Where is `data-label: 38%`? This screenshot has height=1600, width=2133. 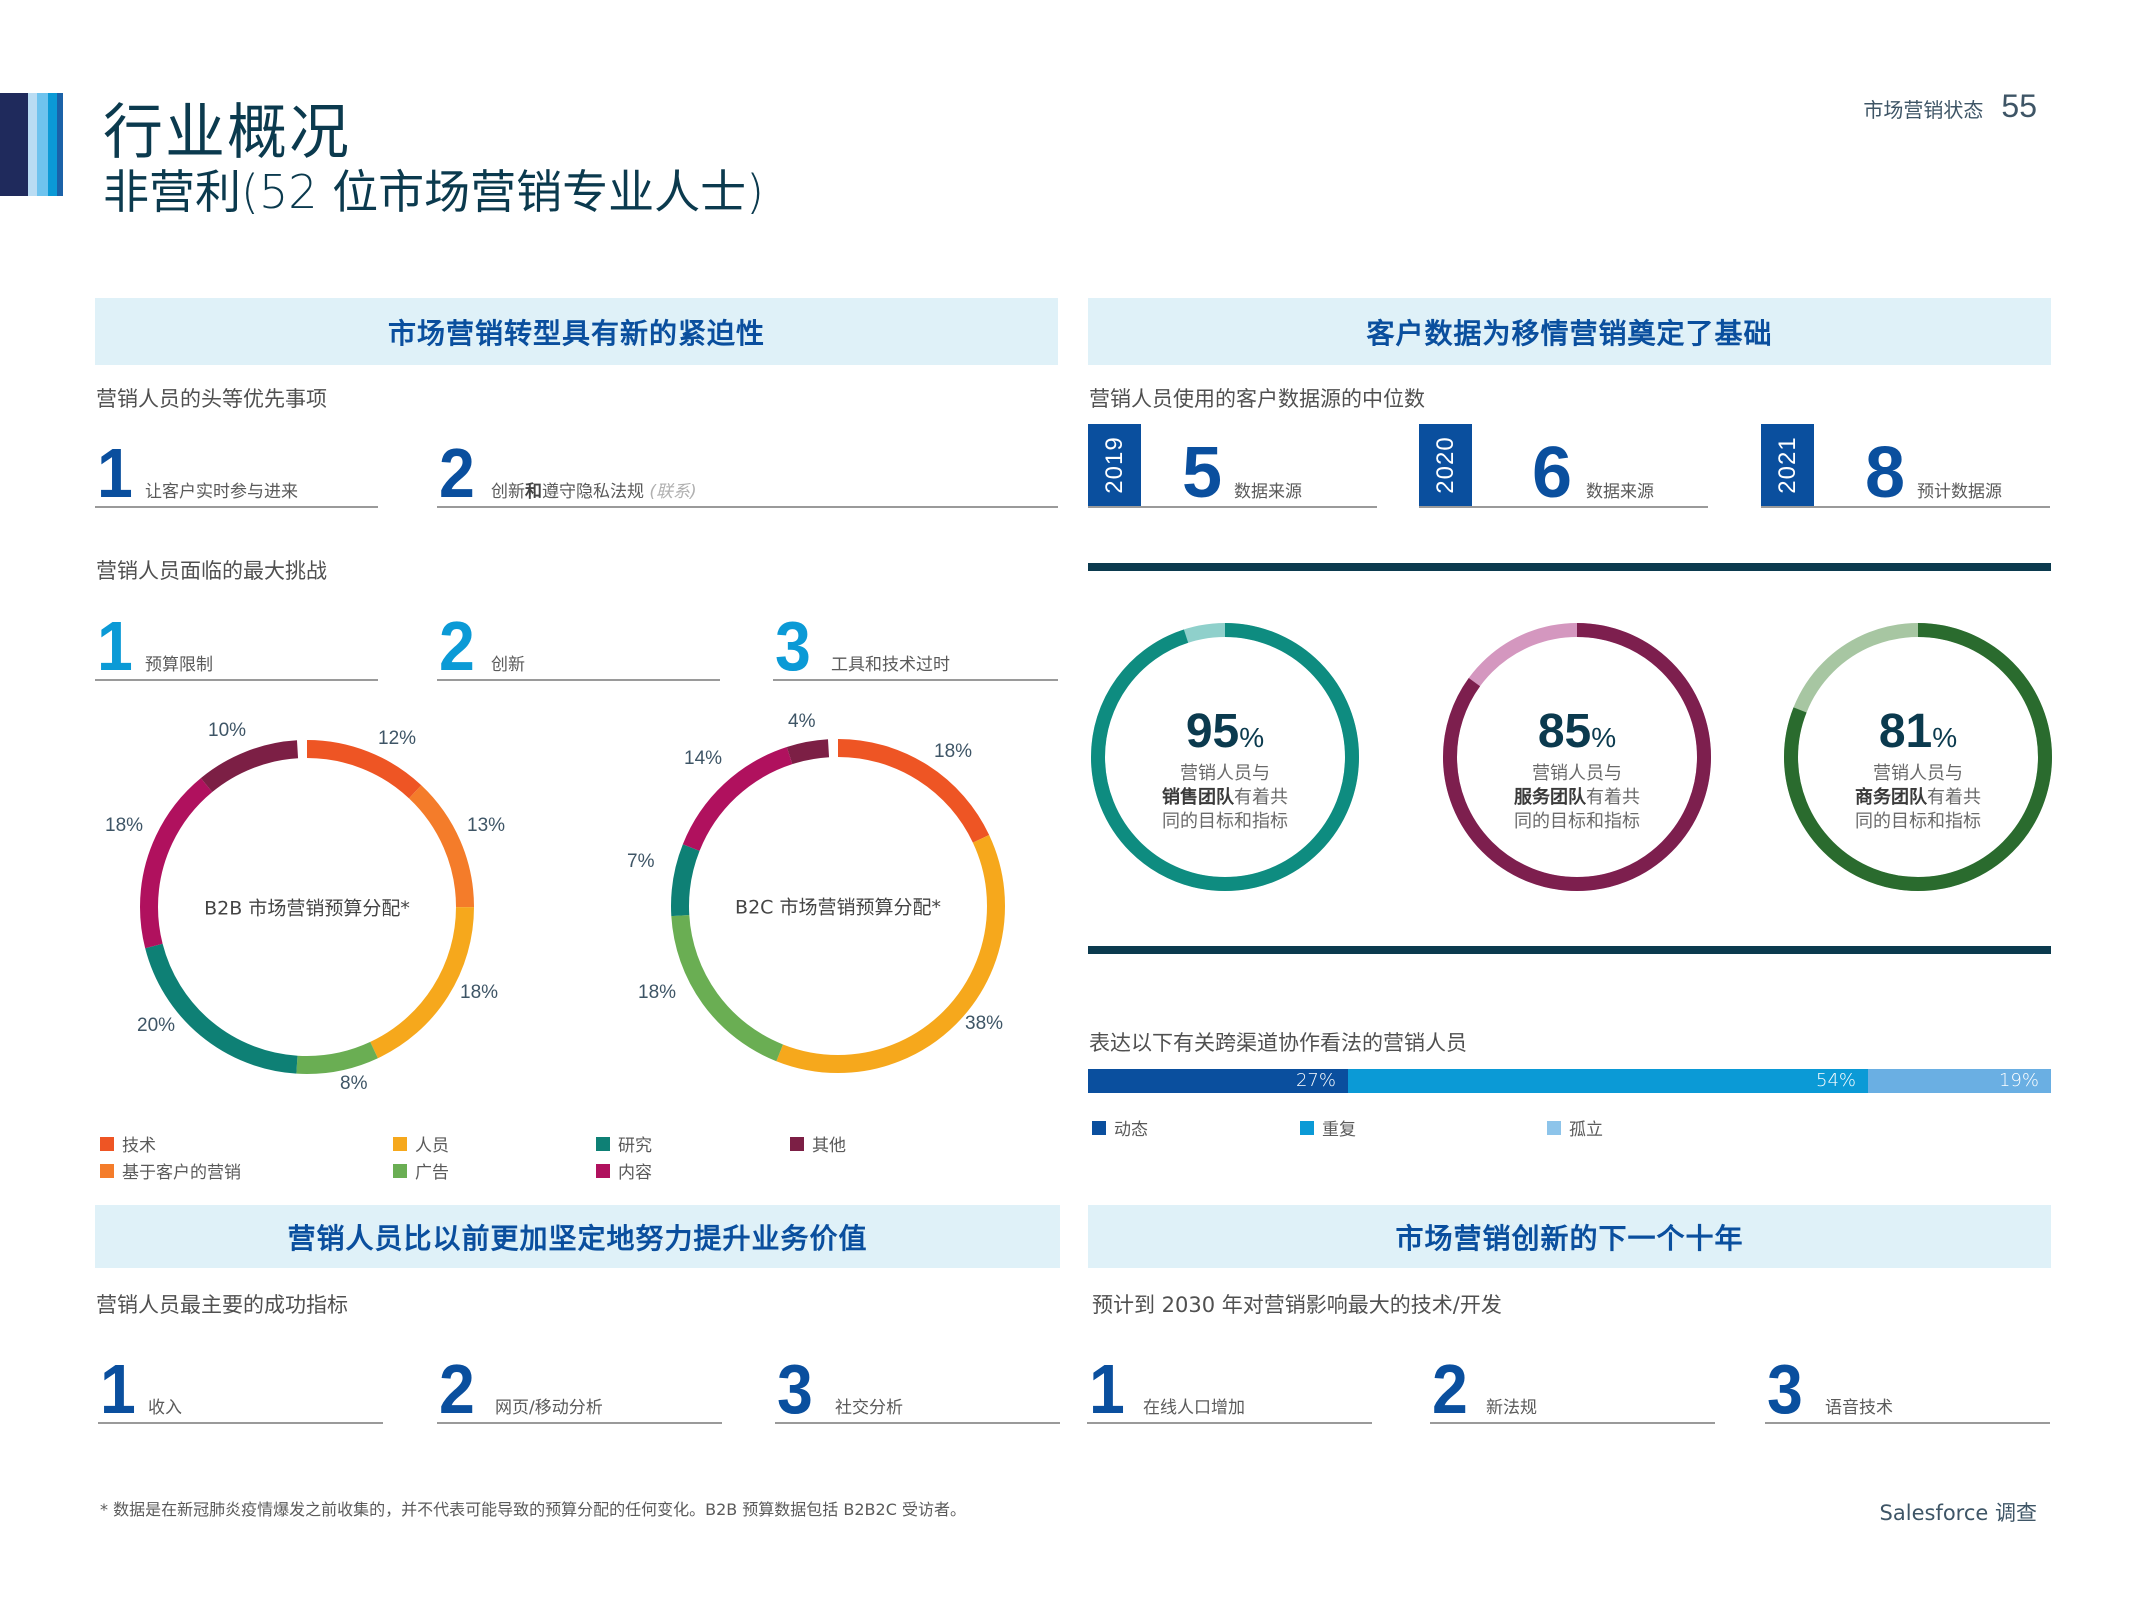
data-label: 38% is located at coordinates (984, 1023).